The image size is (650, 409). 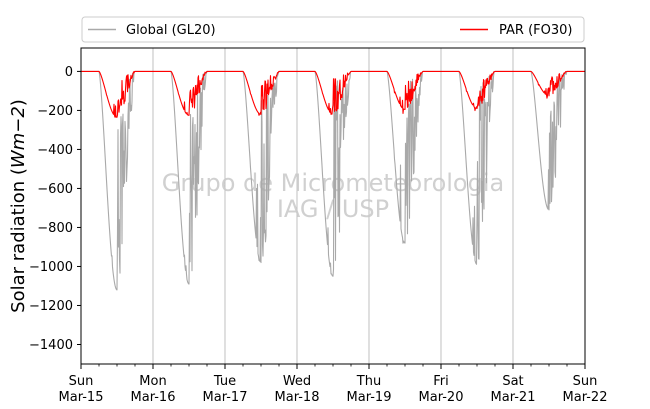 What do you see at coordinates (297, 381) in the screenshot?
I see `x-tick-label-day: Wed` at bounding box center [297, 381].